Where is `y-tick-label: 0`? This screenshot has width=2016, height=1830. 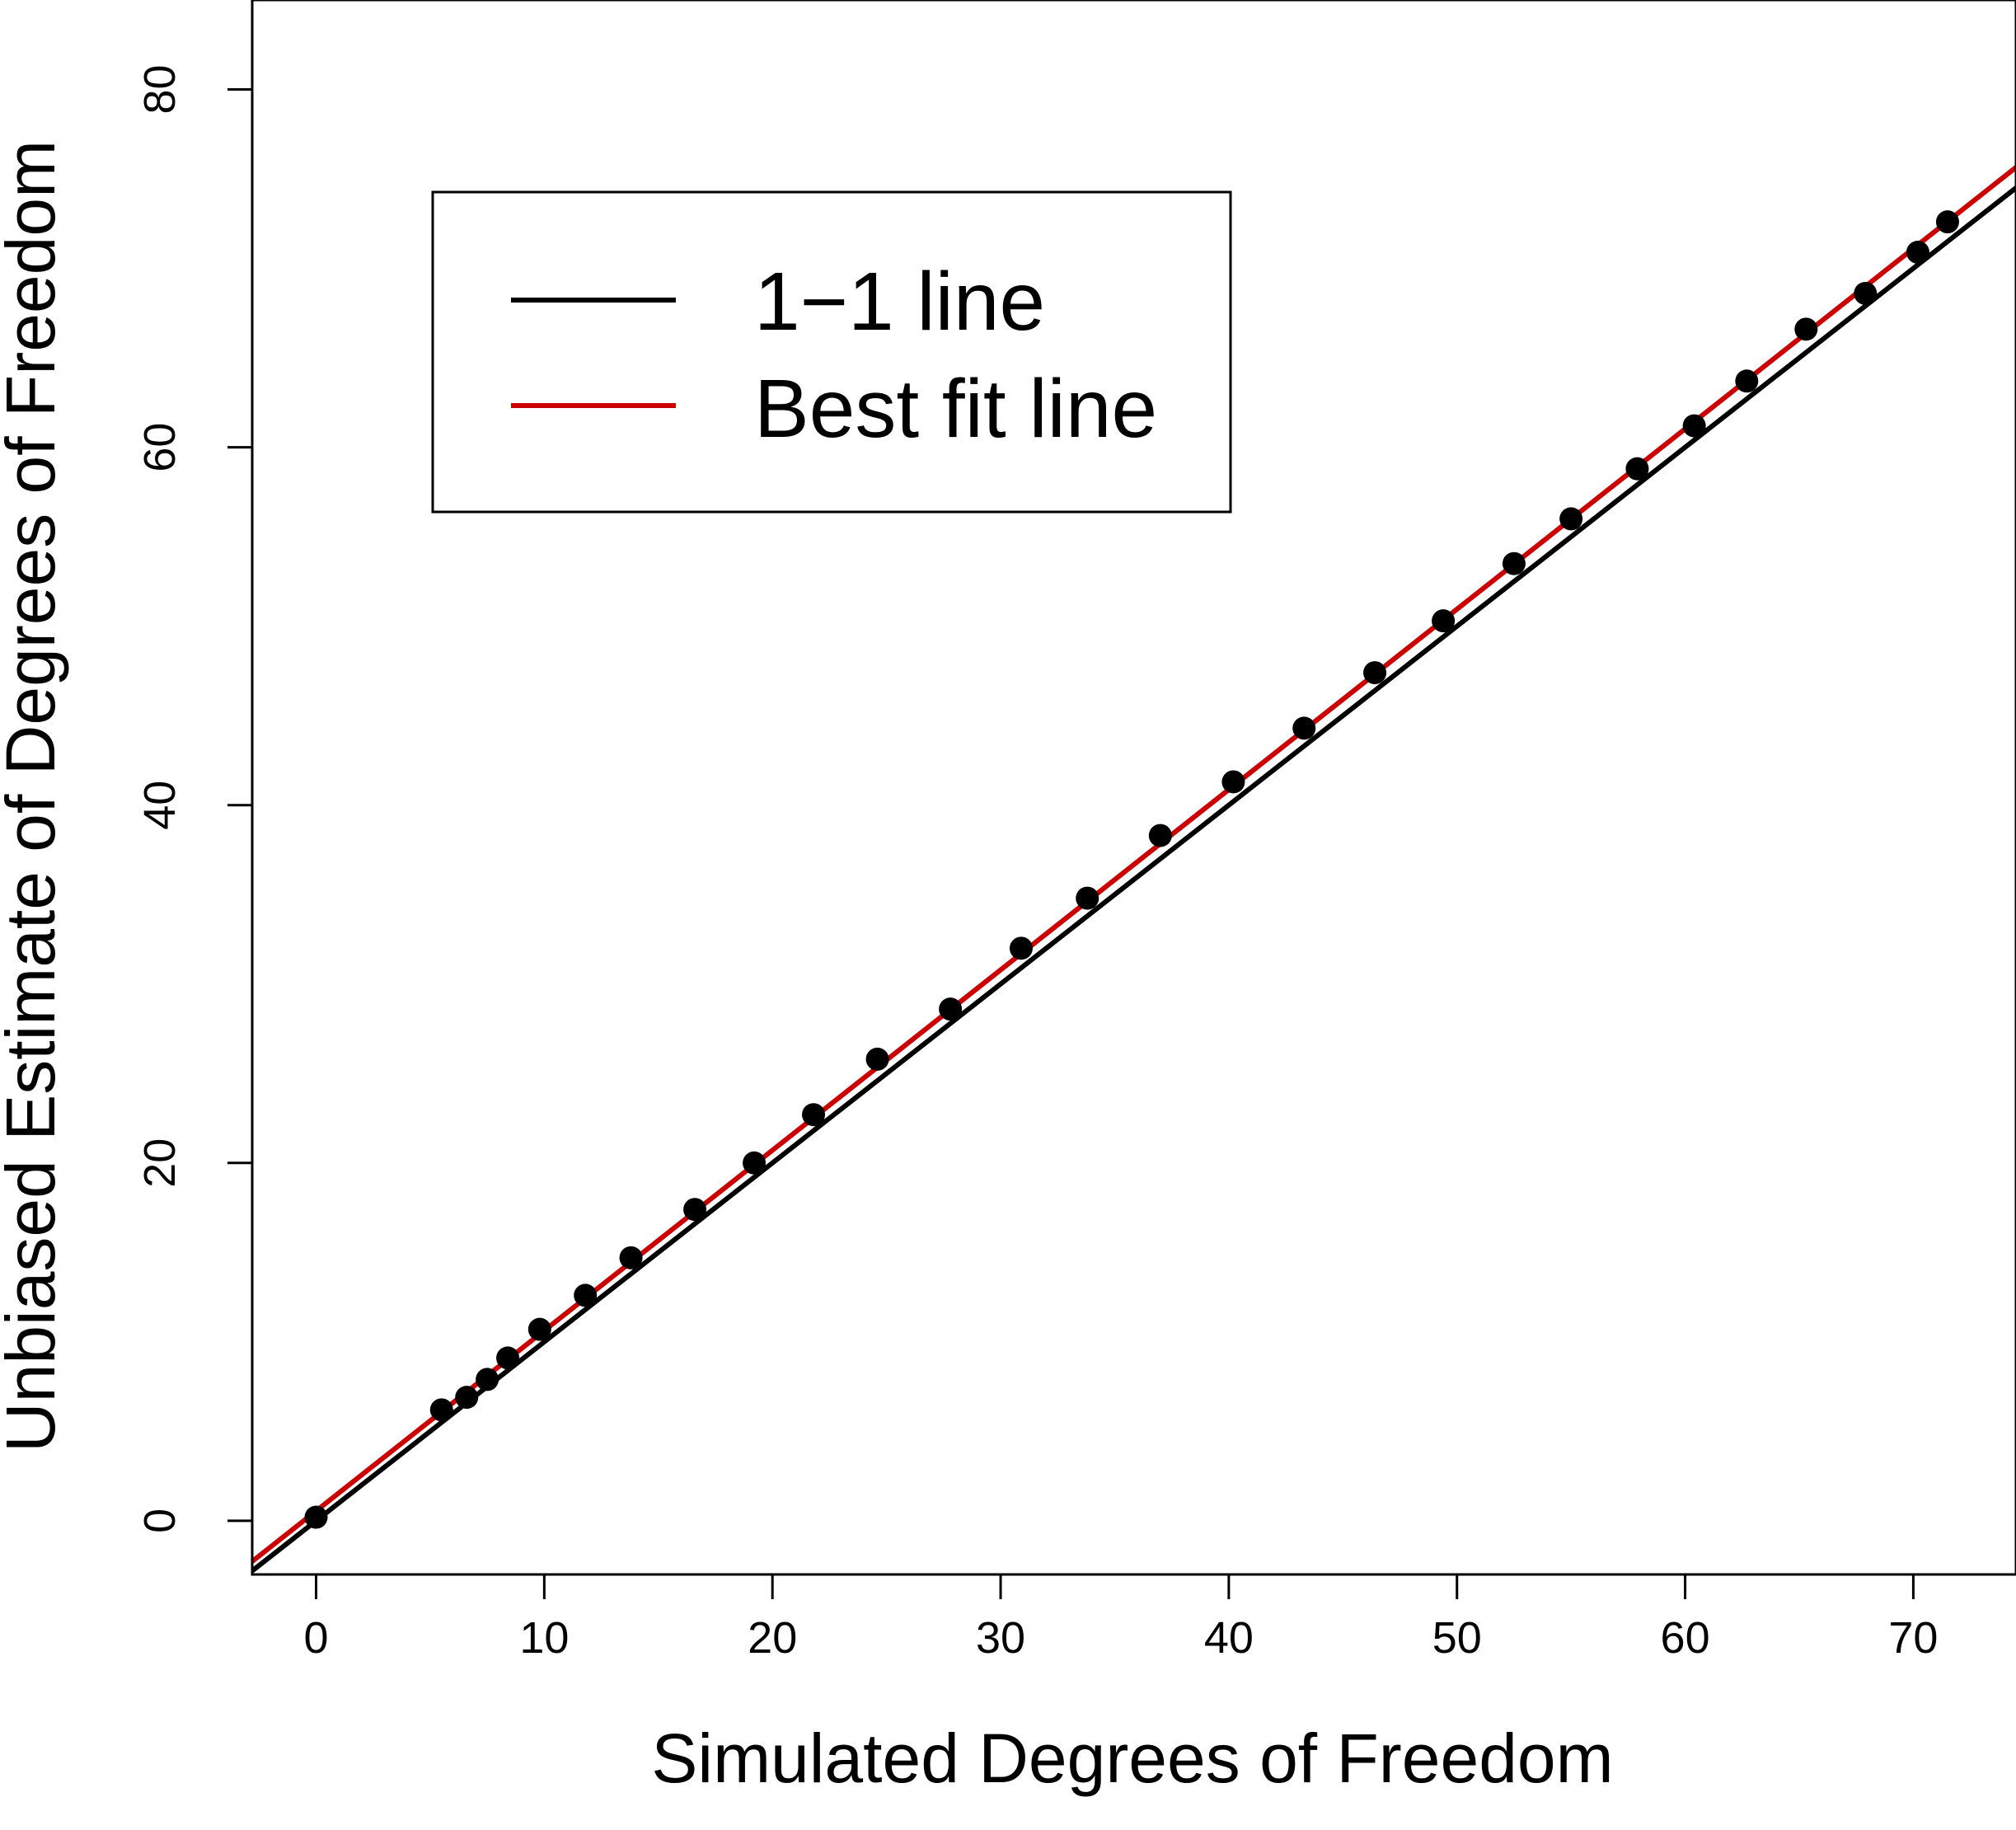
y-tick-label: 0 is located at coordinates (160, 1521).